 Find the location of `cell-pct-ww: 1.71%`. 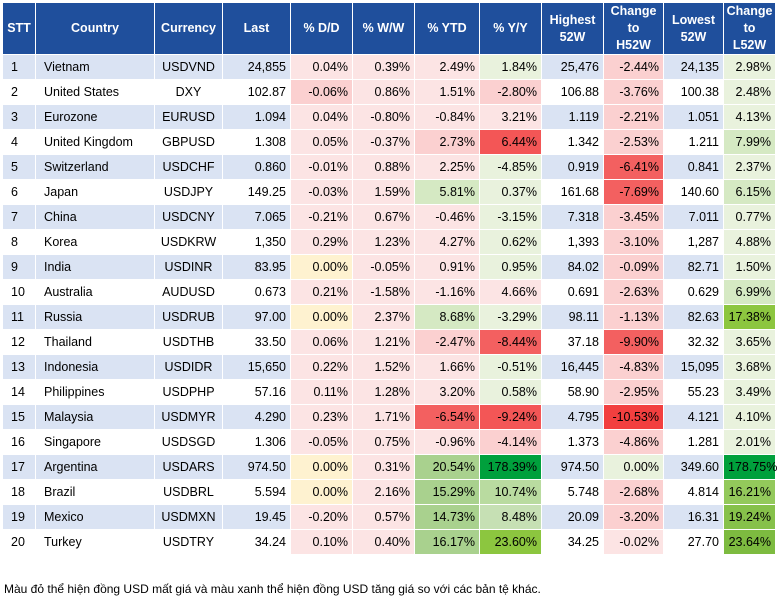

cell-pct-ww: 1.71% is located at coordinates (383, 417).